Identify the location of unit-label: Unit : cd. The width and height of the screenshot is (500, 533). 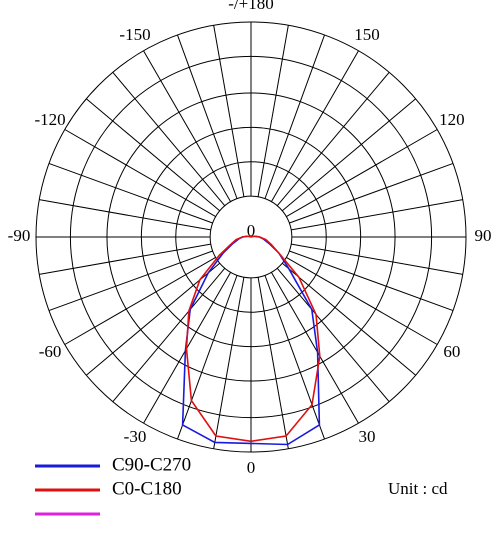
(418, 488).